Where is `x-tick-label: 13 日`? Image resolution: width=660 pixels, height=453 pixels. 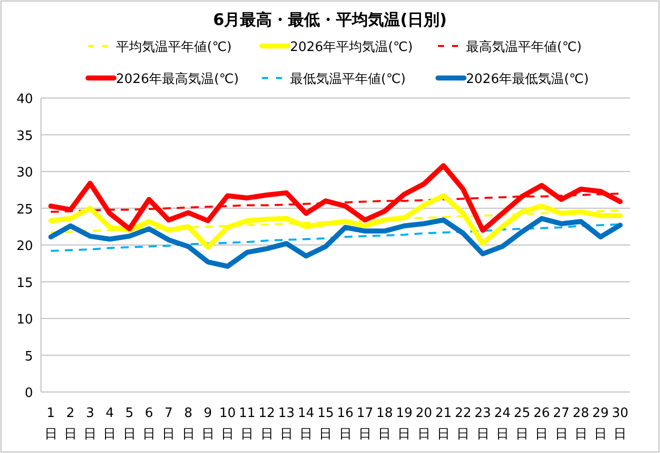
x-tick-label: 13 日 is located at coordinates (286, 424).